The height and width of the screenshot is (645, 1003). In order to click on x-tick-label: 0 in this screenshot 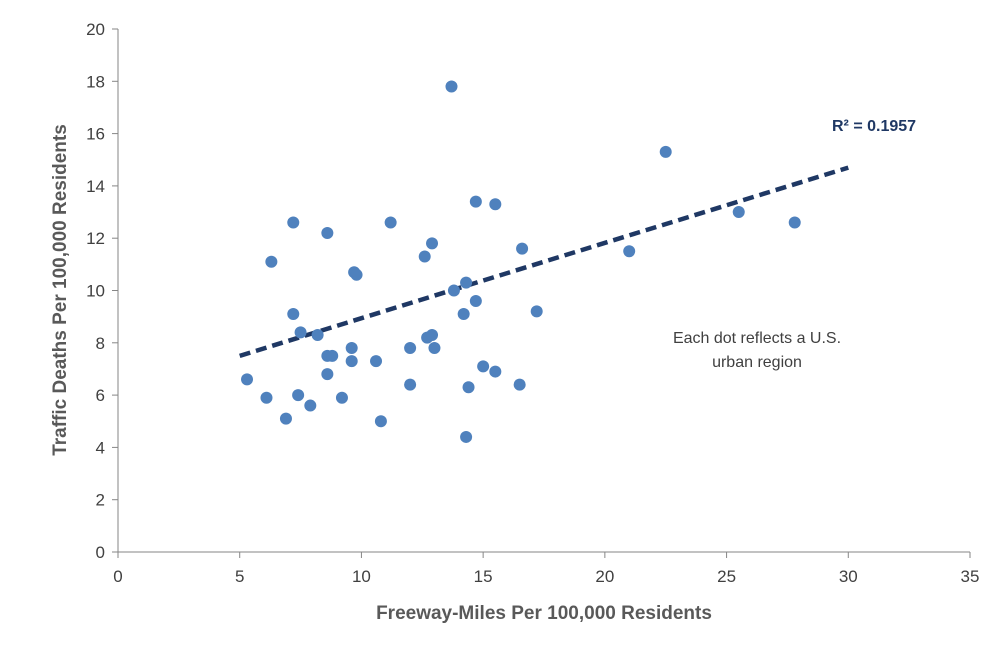, I will do `click(117, 576)`.